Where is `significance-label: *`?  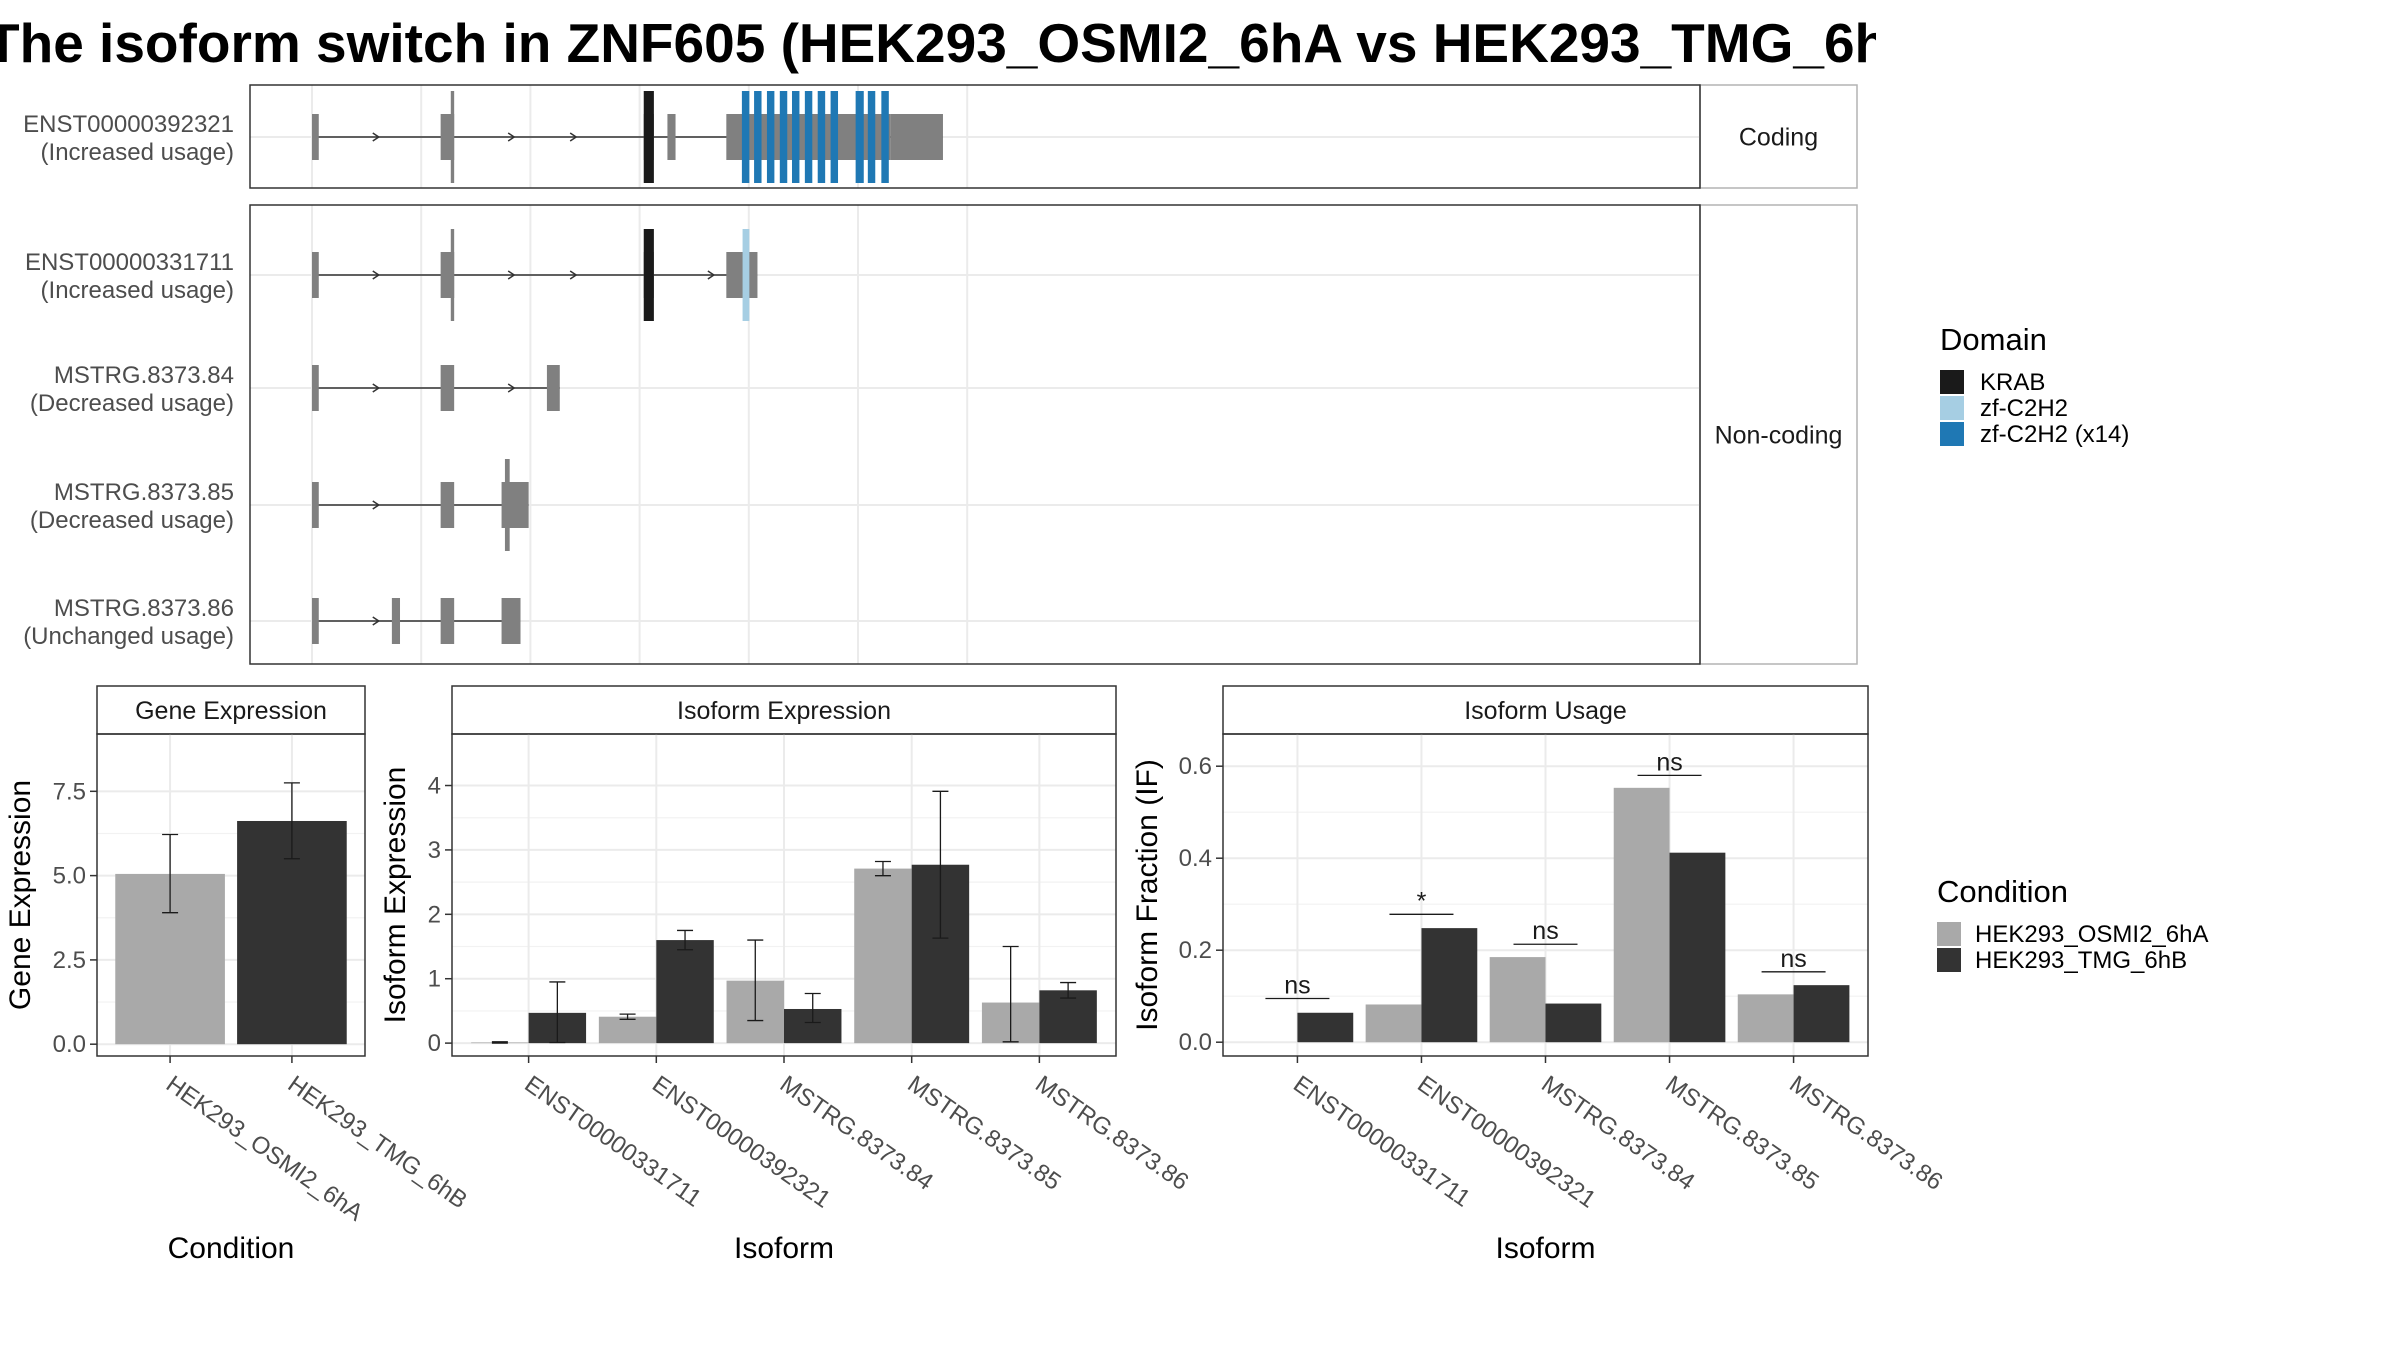
significance-label: * is located at coordinates (1422, 901).